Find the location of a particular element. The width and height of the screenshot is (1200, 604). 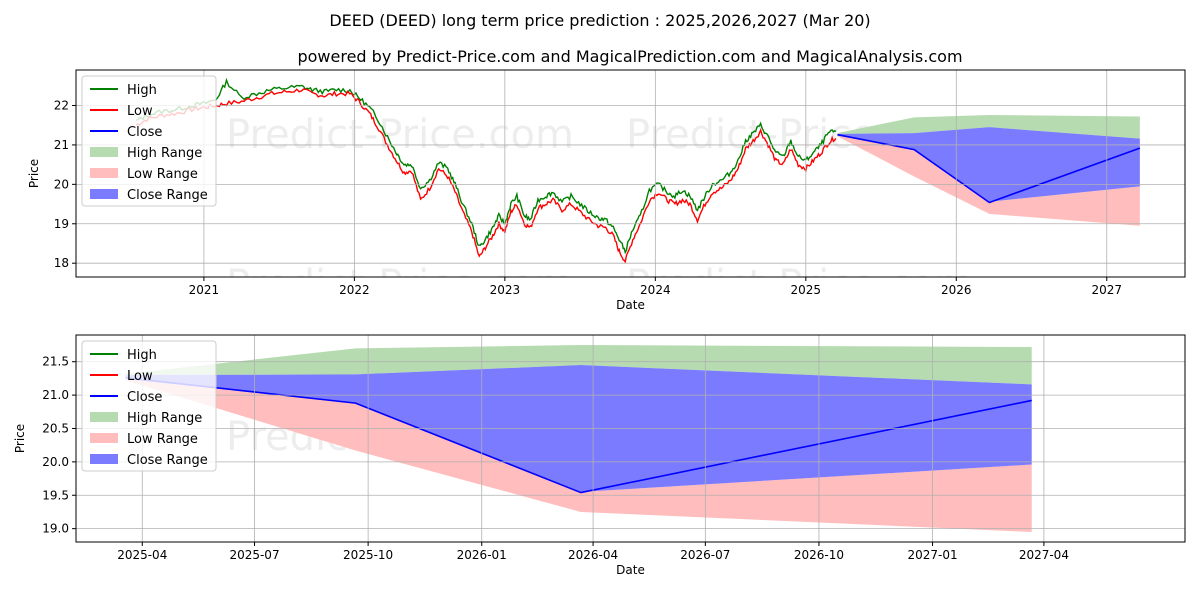

x-tick-label: 2027-01 is located at coordinates (932, 555).